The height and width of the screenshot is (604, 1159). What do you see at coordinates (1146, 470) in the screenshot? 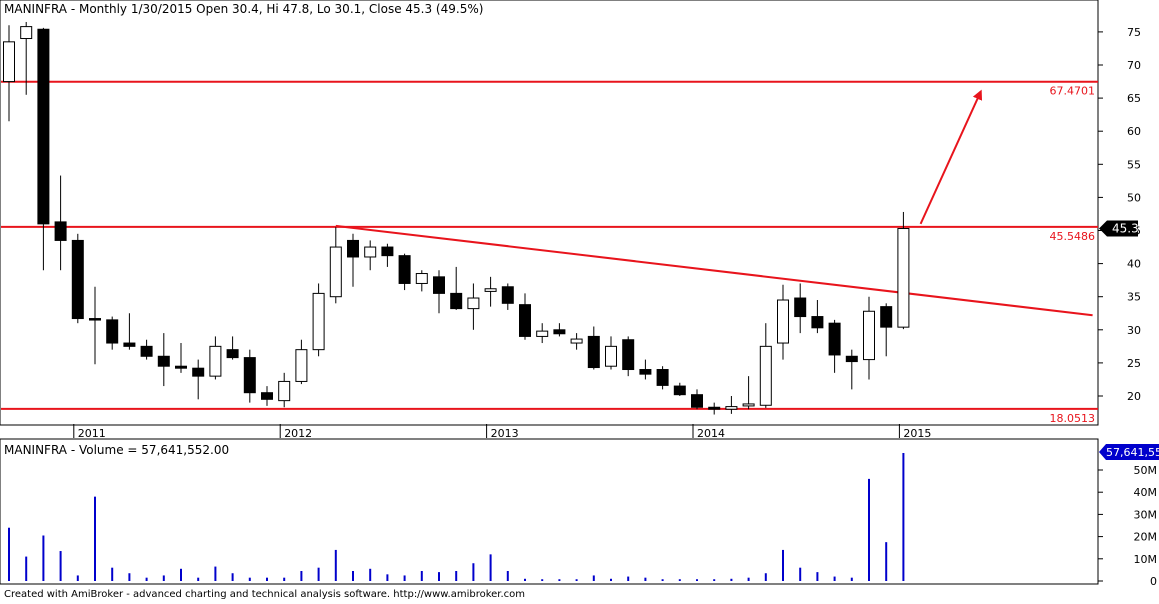
I see `volume-y-tick-label: 50M` at bounding box center [1146, 470].